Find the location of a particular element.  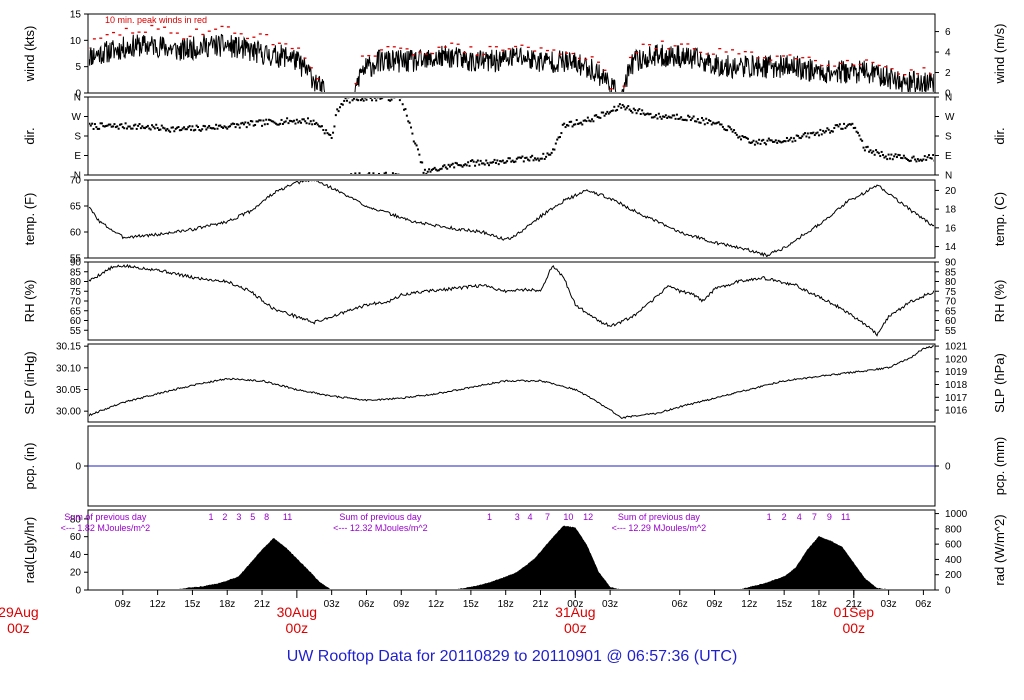

rad-sum-value: <--- 12.29 MJoules/m^2 is located at coordinates (659, 528).